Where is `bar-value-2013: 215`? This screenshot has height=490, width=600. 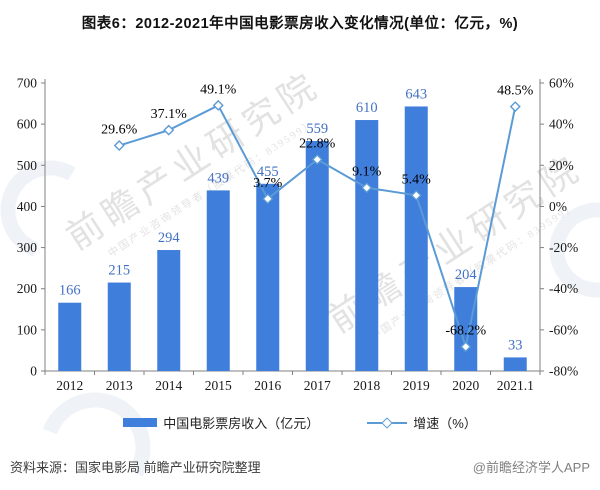 bar-value-2013: 215 is located at coordinates (119, 271).